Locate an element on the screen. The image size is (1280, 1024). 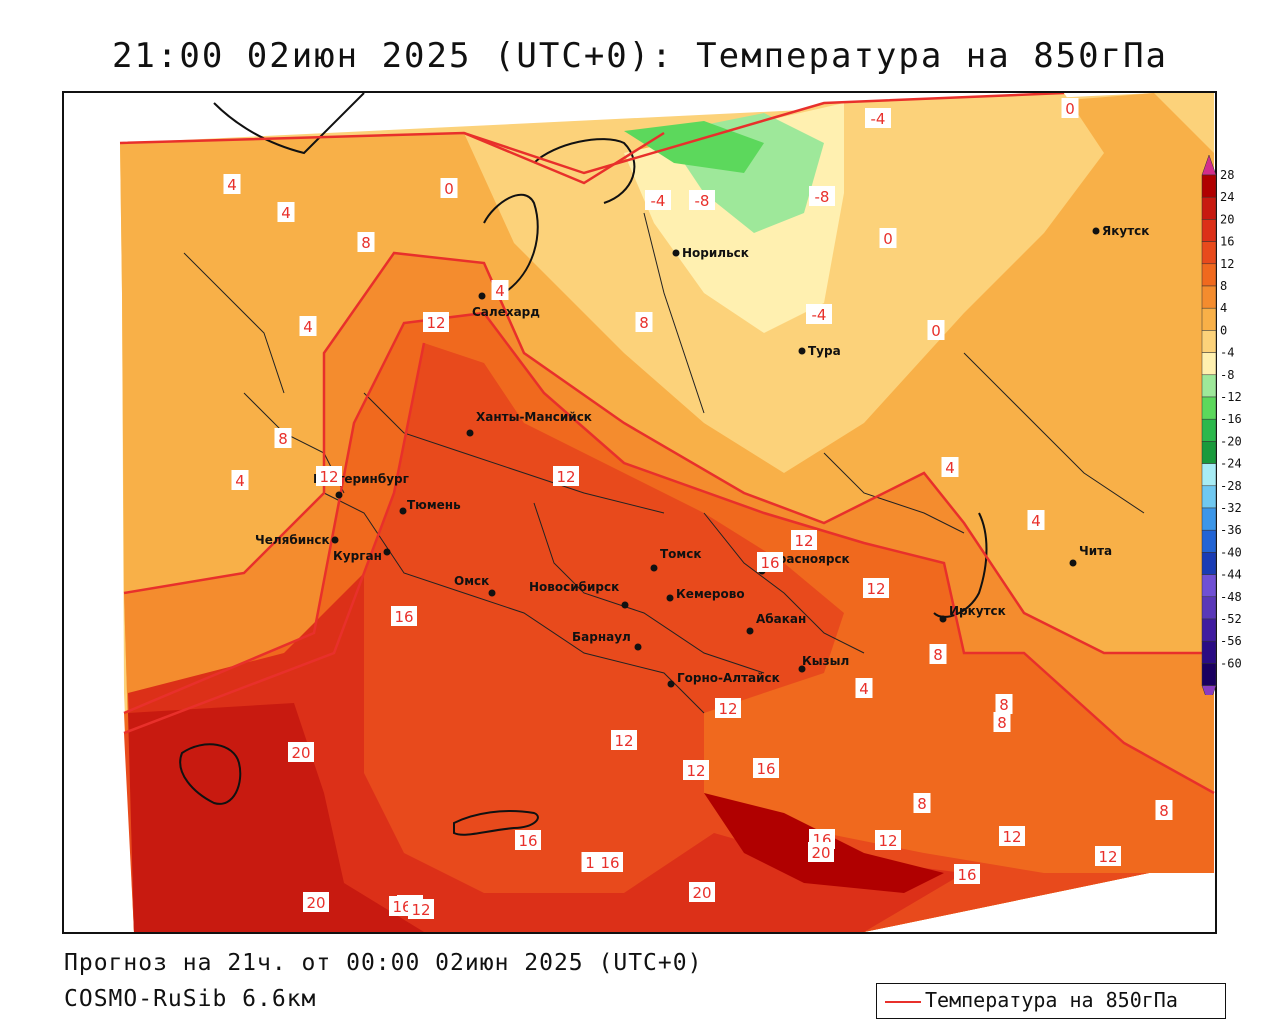
colorbar-tick-label: -12 is located at coordinates (1231, 397).